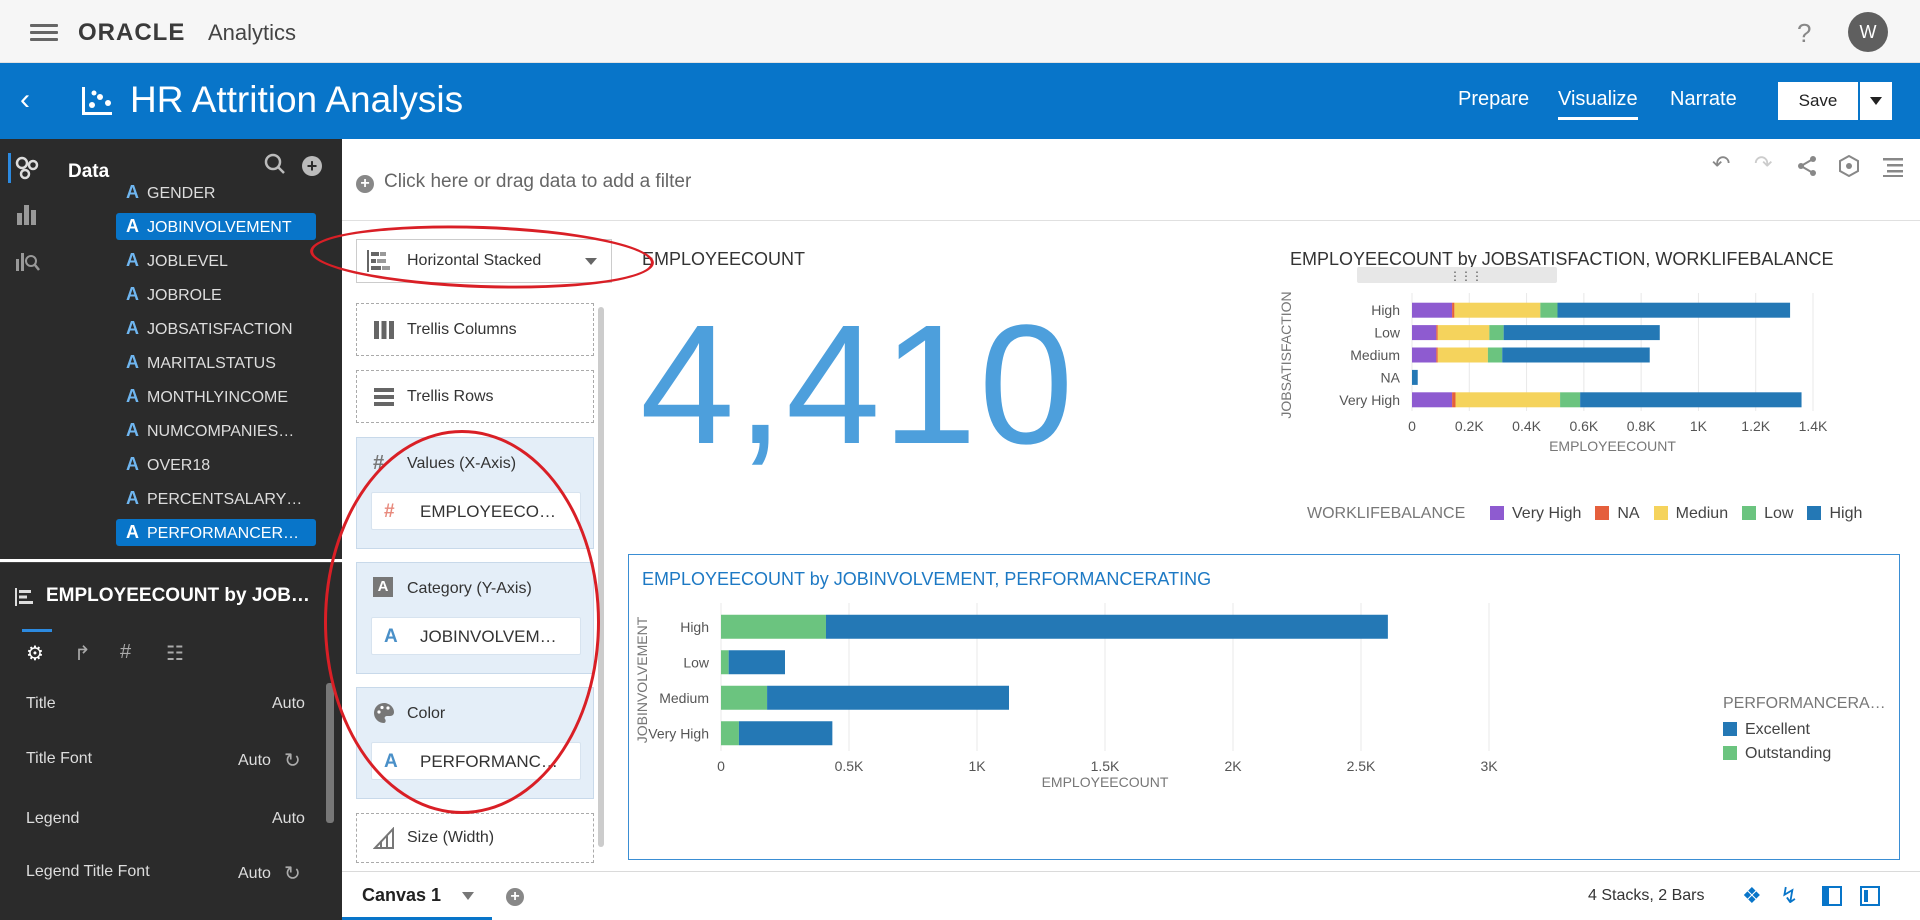 This screenshot has height=920, width=1920. Describe the element at coordinates (601, 577) in the screenshot. I see `grammar-scrollbar` at that location.